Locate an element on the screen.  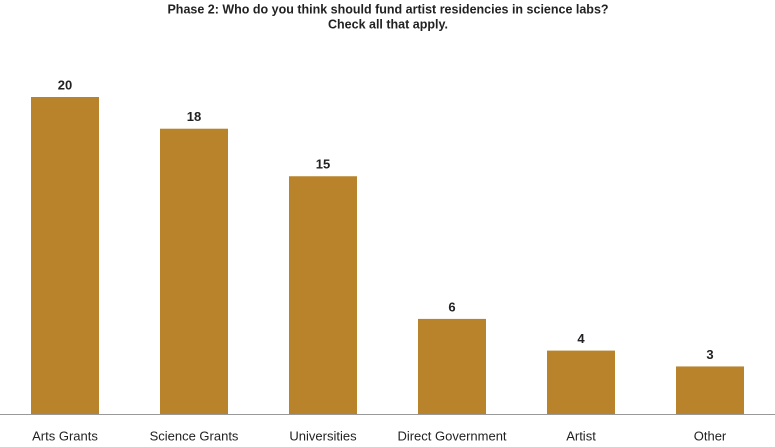
x-tick-label: Arts Grants is located at coordinates (65, 435).